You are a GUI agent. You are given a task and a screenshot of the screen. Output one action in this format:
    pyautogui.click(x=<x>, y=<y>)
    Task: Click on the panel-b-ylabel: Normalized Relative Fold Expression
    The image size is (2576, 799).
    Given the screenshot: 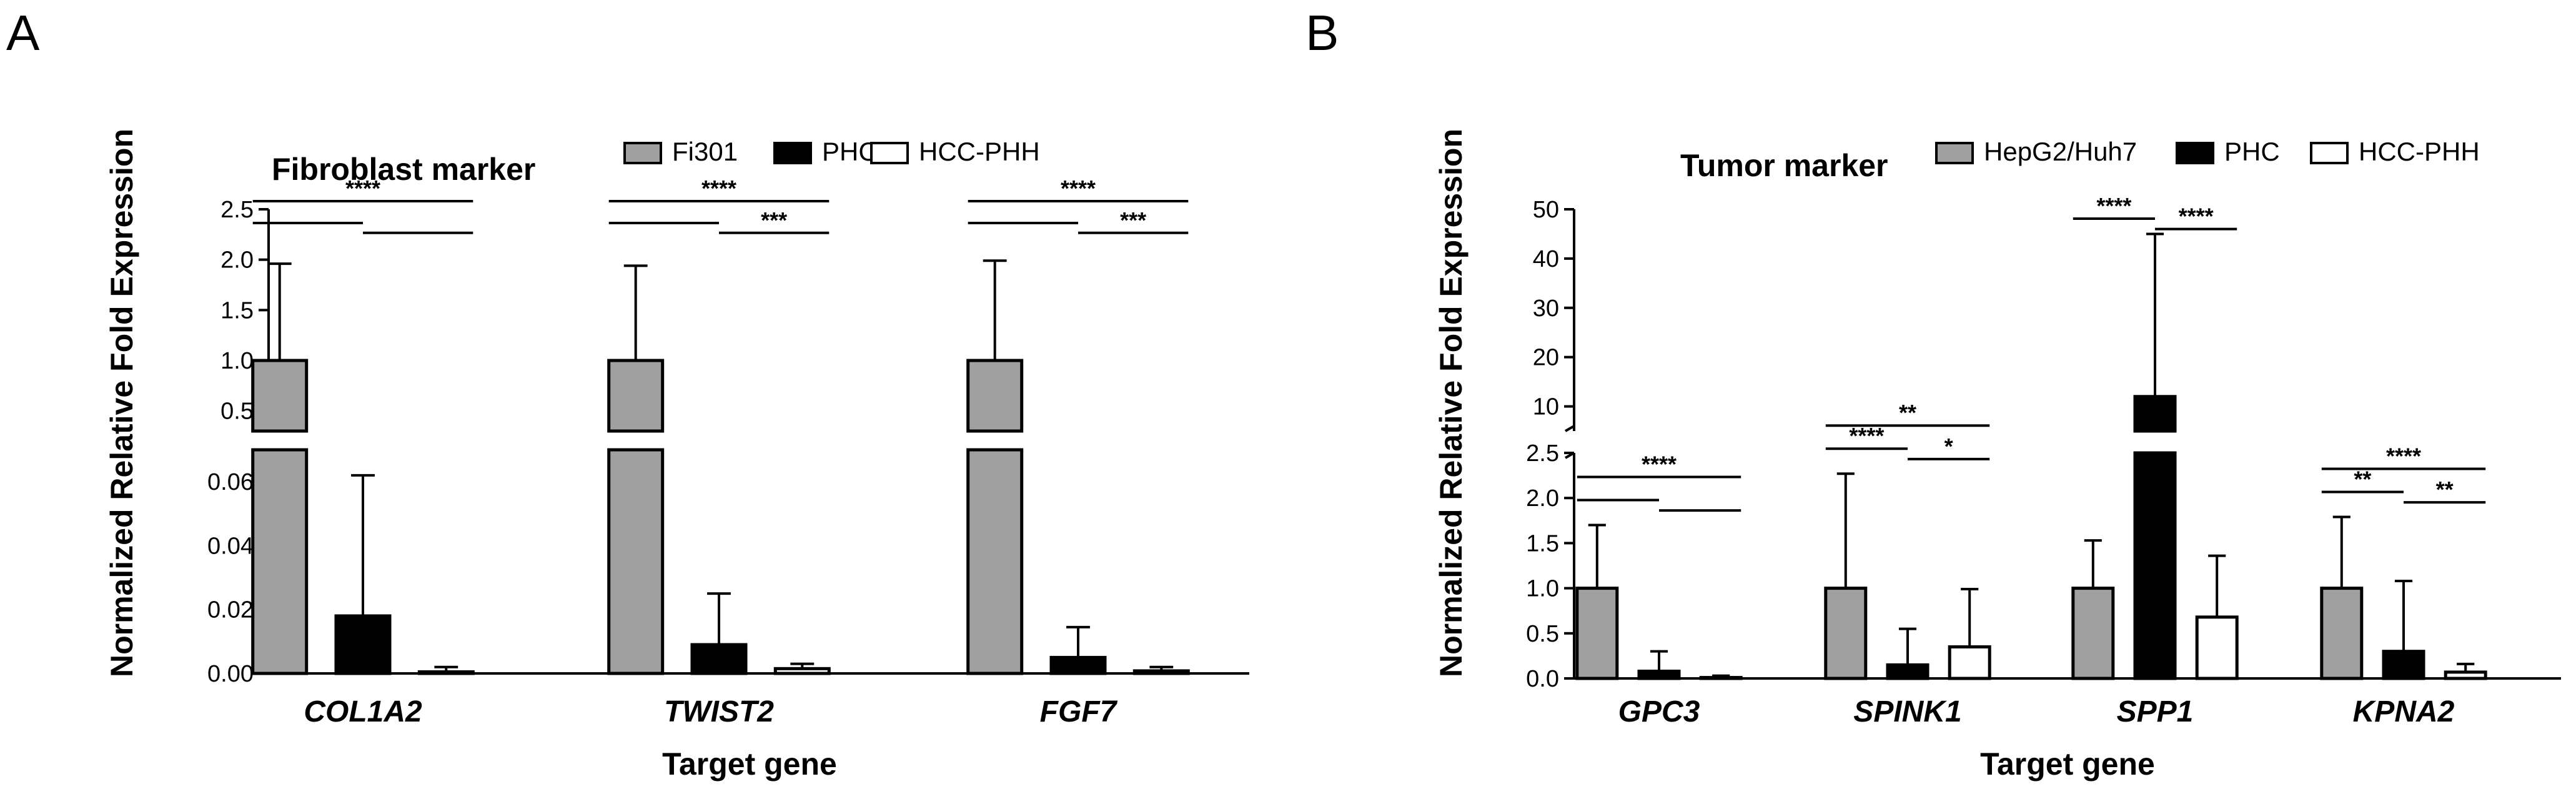 What is the action you would take?
    pyautogui.click(x=1451, y=403)
    